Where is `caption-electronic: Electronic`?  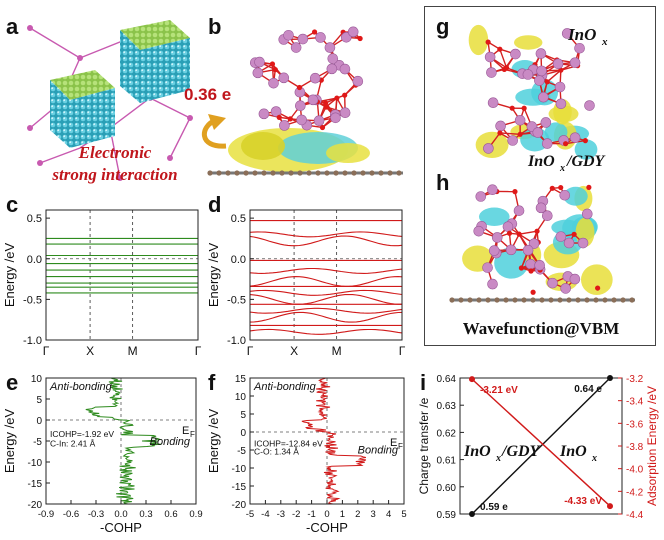
caption-electronic: Electronic is located at coordinates (115, 152).